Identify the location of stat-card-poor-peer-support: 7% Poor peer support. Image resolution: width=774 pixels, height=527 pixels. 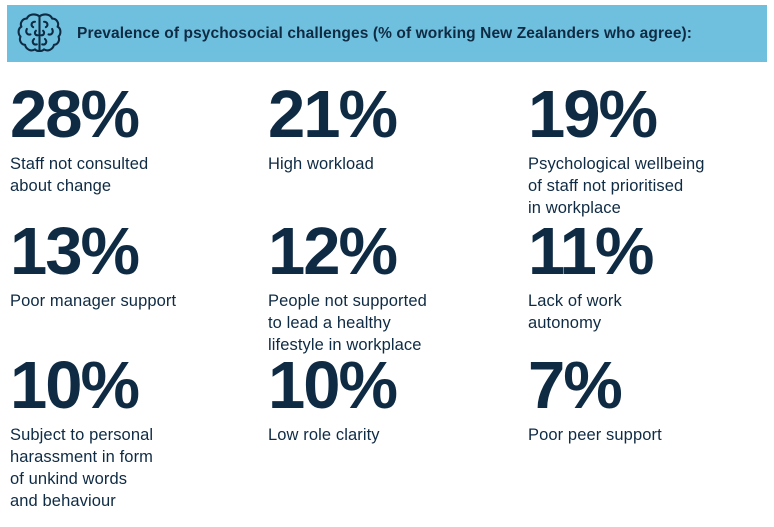
(651, 430).